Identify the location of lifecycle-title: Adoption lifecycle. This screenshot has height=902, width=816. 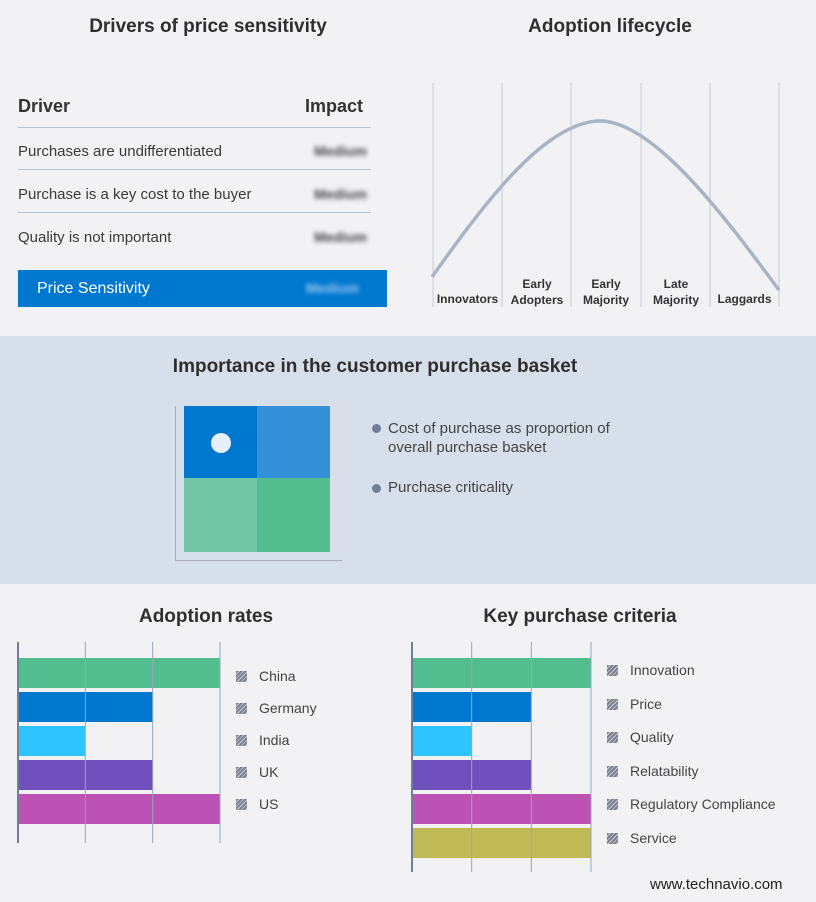
(610, 26).